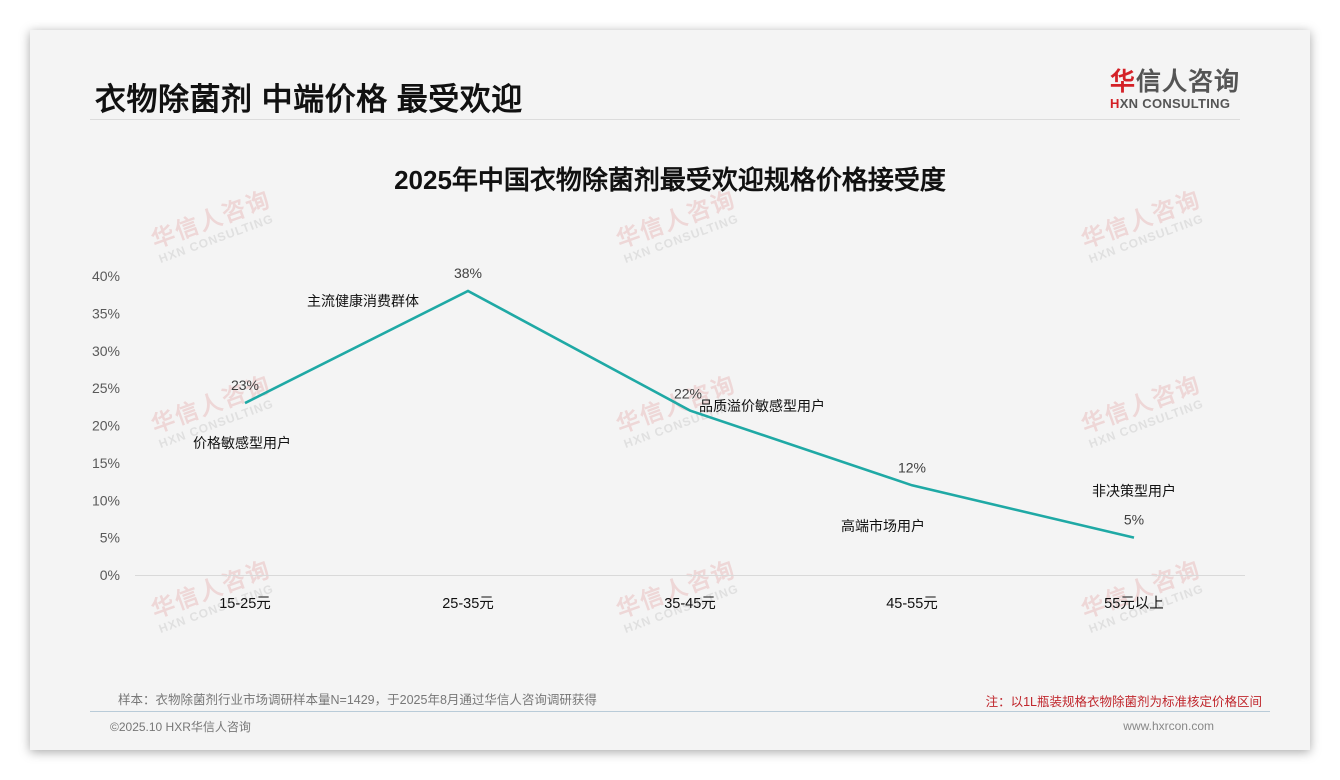 This screenshot has height=780, width=1340. I want to click on segment-annotation: 非决策型用户, so click(1134, 491).